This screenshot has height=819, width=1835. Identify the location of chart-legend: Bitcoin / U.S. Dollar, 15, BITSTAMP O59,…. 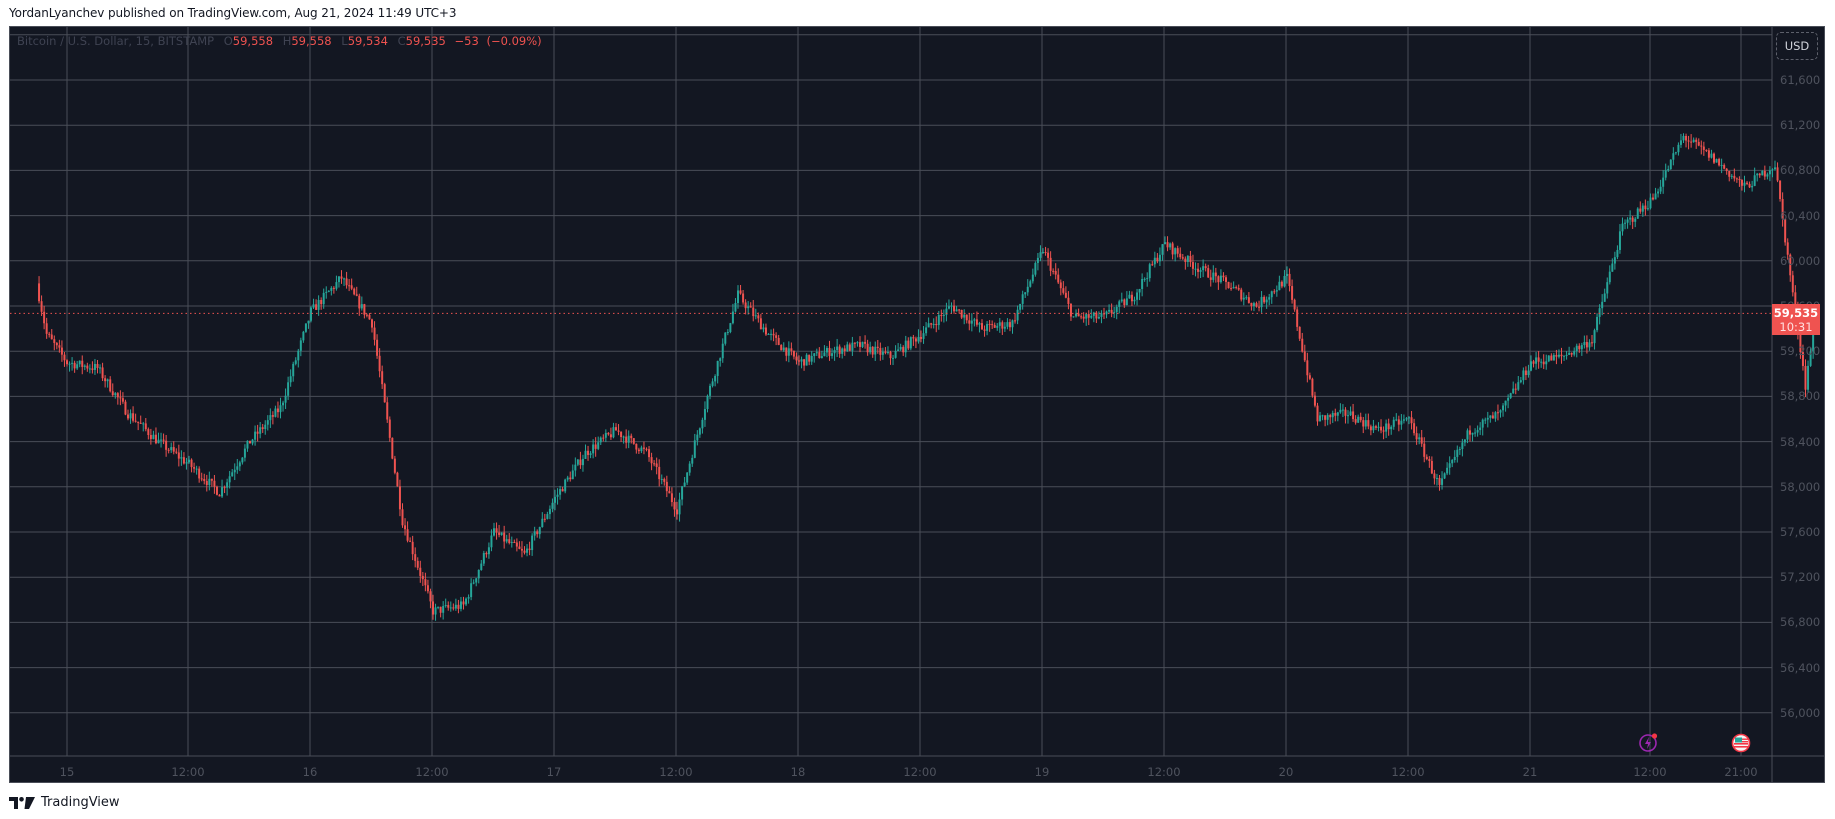
(279, 41).